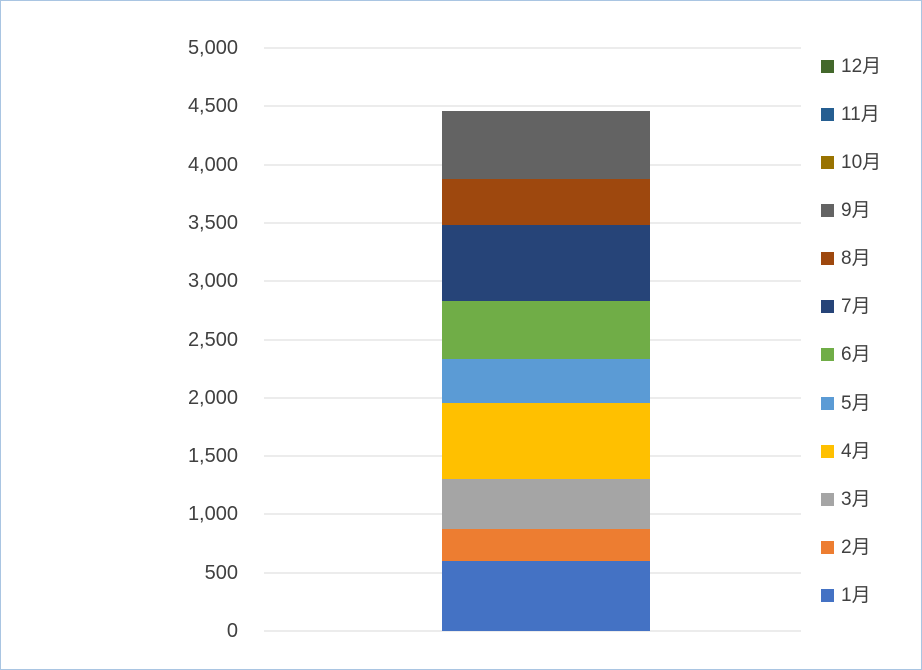 This screenshot has width=922, height=670. I want to click on legend-label: 11月, so click(860, 115).